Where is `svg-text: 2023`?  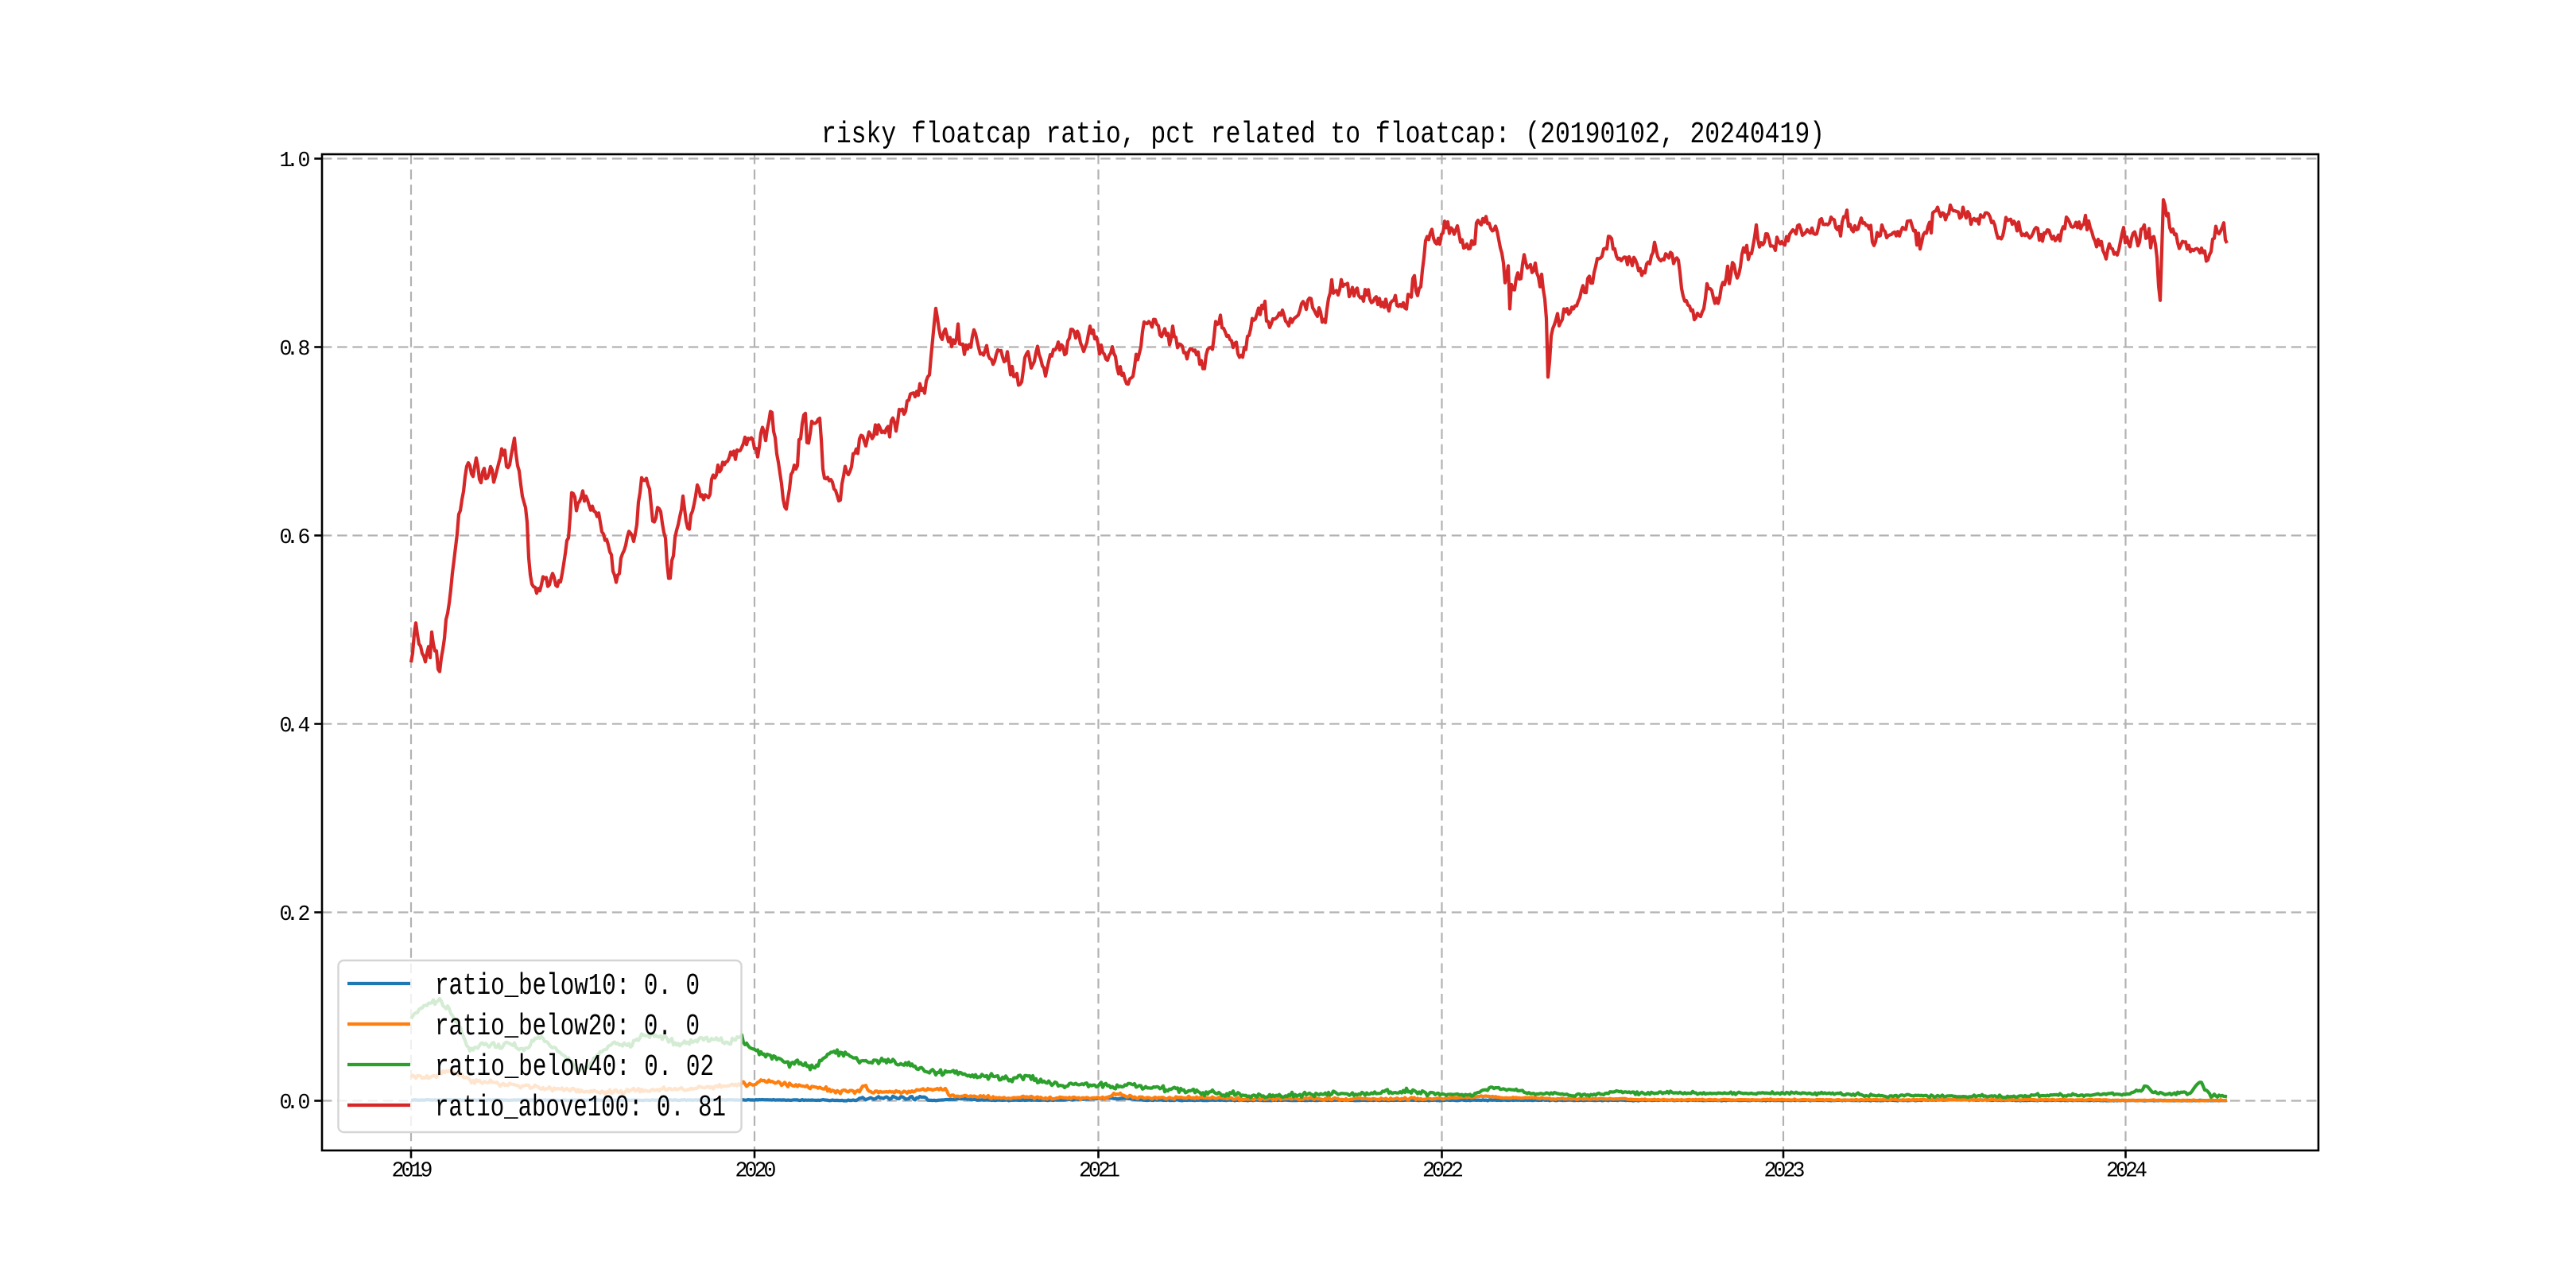 svg-text: 2023 is located at coordinates (1785, 1171).